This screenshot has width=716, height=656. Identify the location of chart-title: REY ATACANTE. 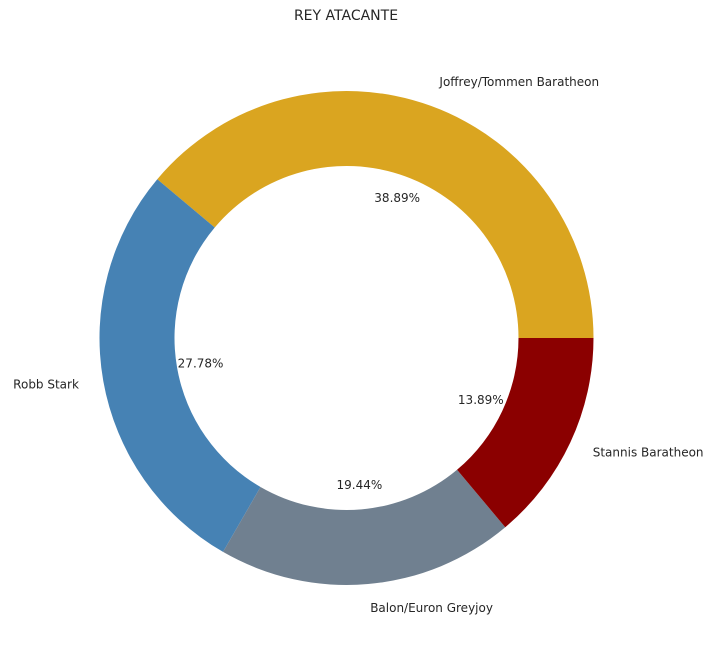
(346, 16).